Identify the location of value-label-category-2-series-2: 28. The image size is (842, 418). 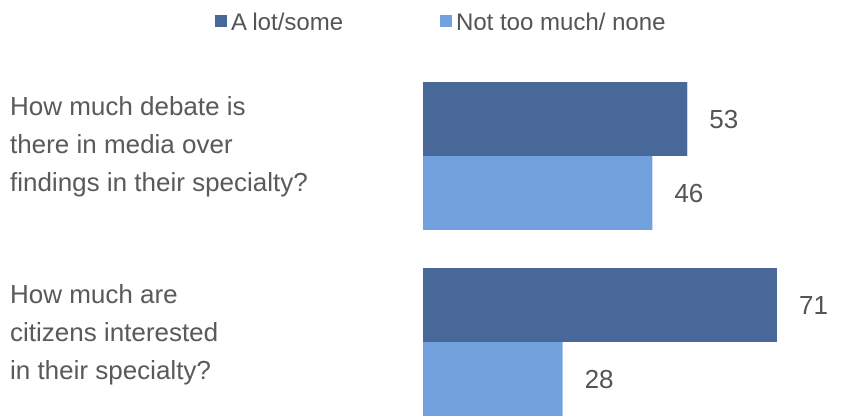
(599, 379).